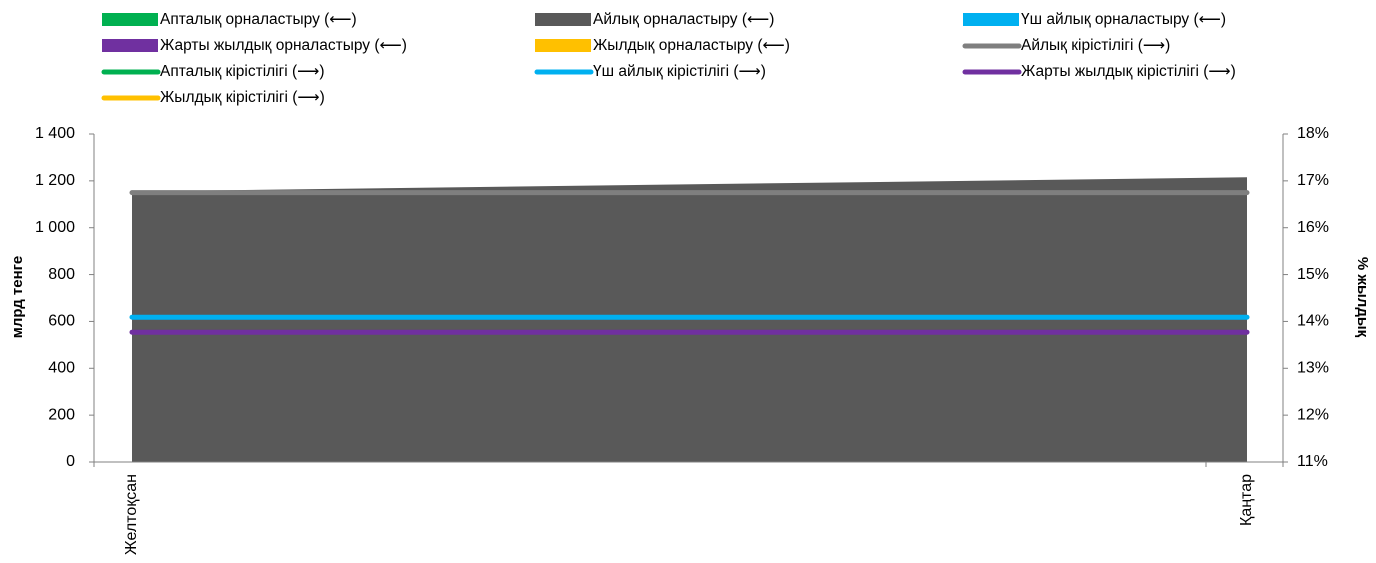 The image size is (1376, 563). I want to click on legend-swatch-жылдық-орналастыру, so click(563, 45).